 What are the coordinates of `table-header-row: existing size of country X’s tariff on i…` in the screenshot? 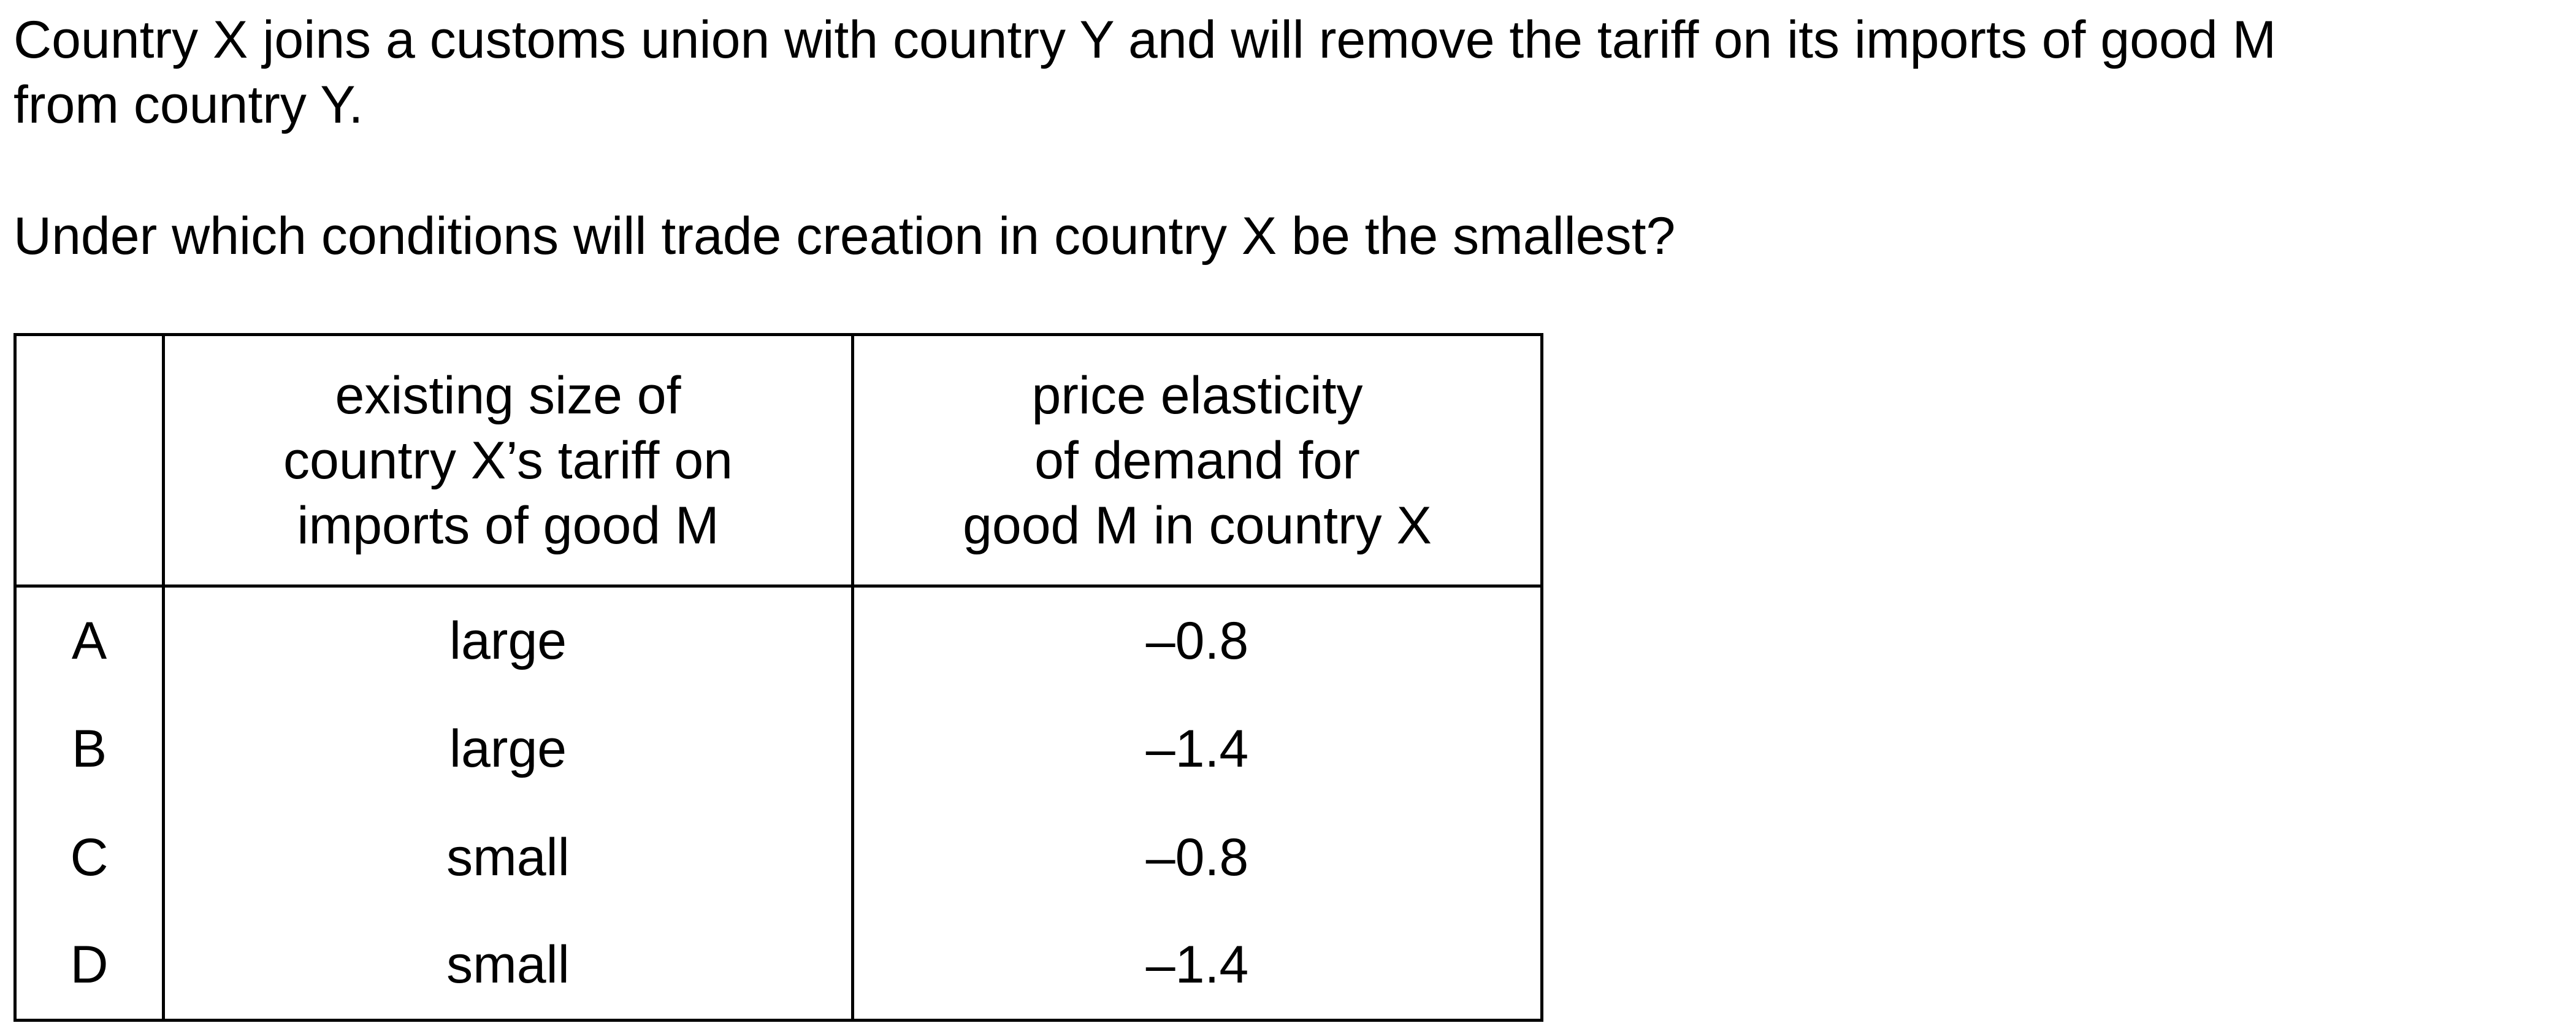 It's located at (778, 461).